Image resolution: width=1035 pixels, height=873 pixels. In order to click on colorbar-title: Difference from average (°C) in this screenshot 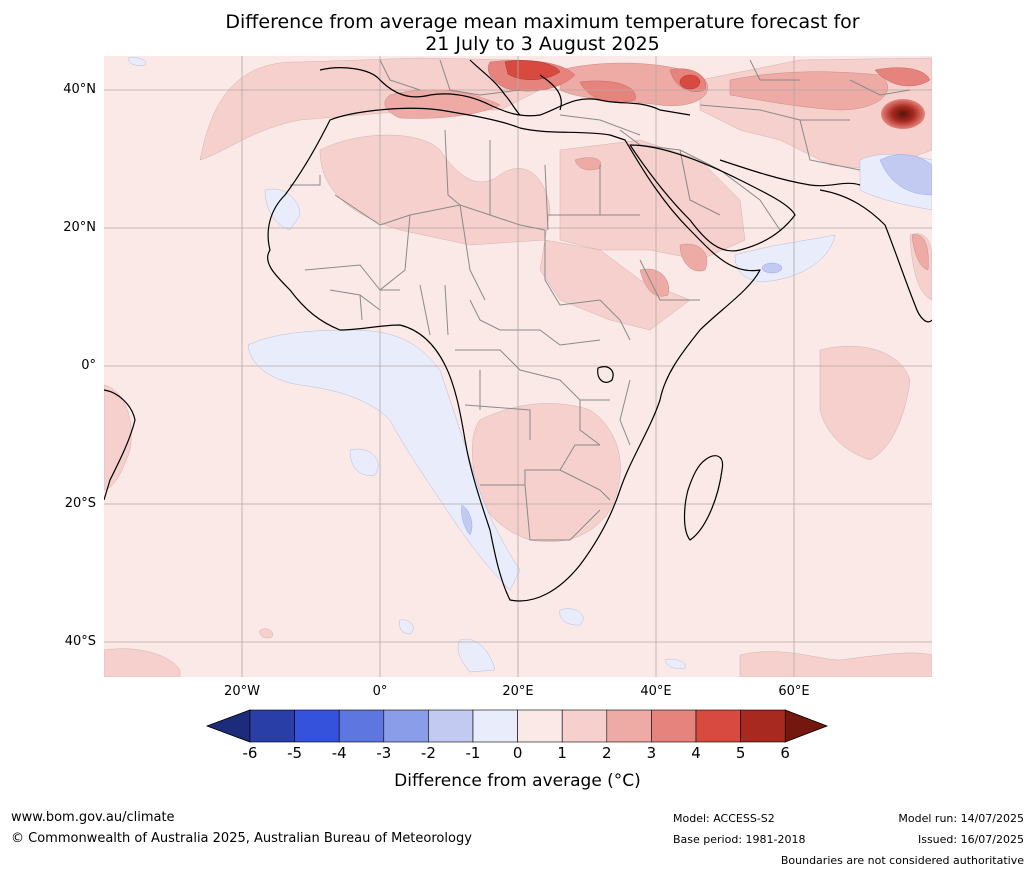, I will do `click(517, 781)`.